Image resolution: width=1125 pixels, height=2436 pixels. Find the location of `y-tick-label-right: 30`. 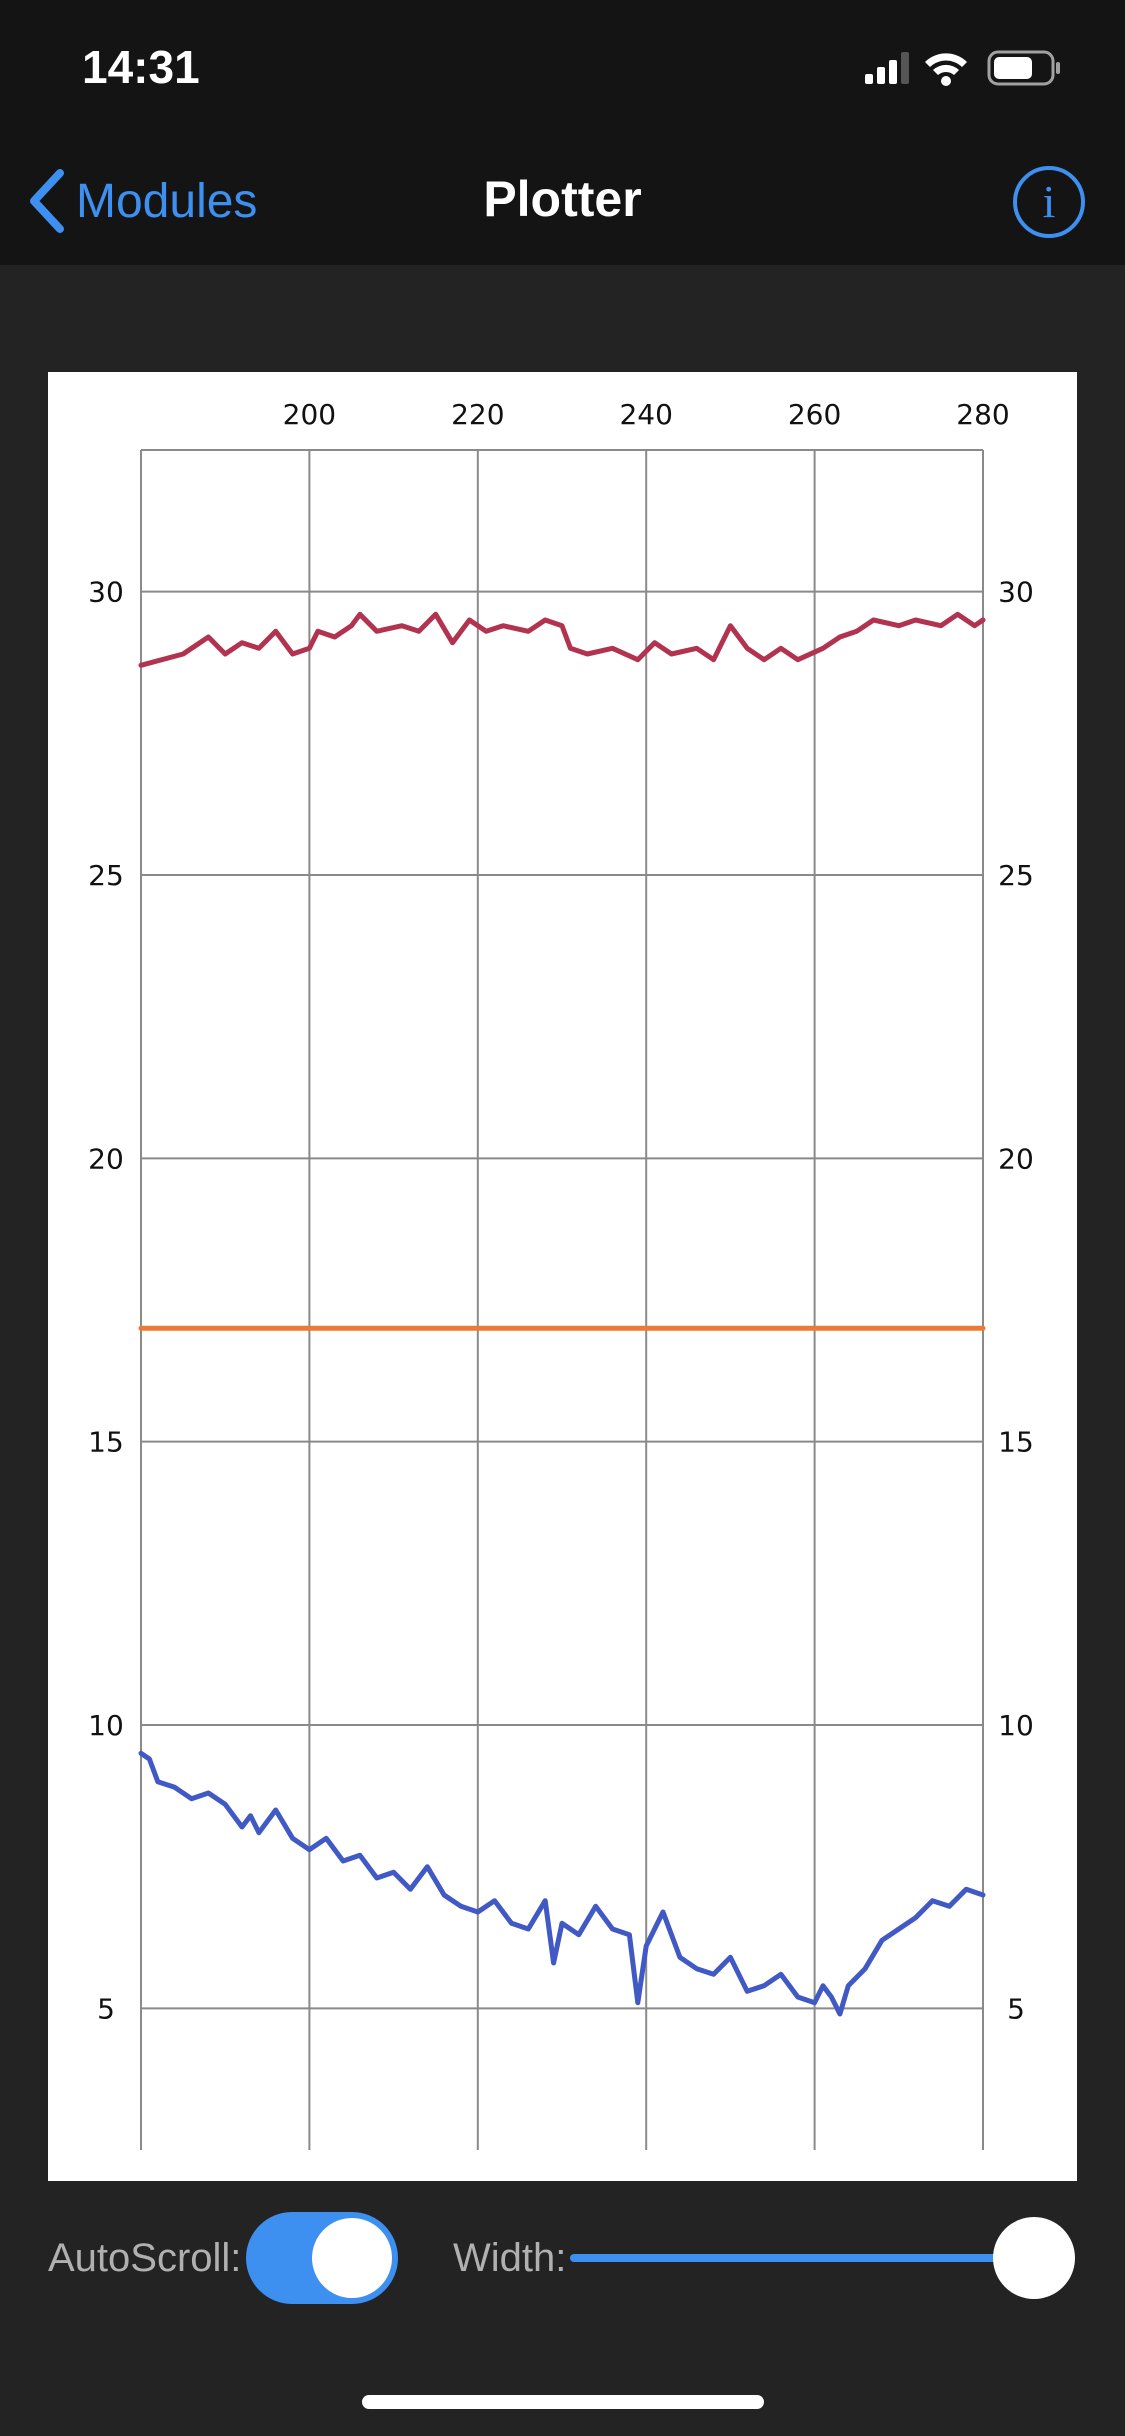

y-tick-label-right: 30 is located at coordinates (1016, 592).